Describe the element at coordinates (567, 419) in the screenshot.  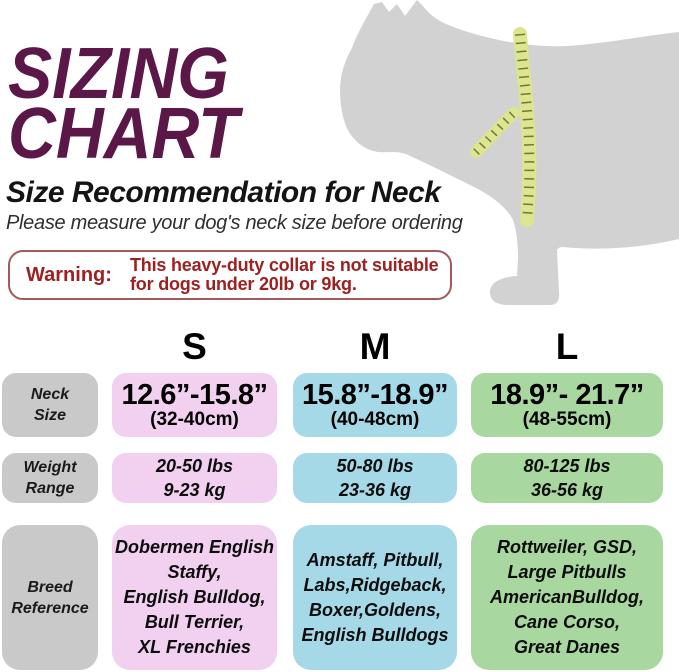
I see `neck-range-cm-l: (48-55cm)` at that location.